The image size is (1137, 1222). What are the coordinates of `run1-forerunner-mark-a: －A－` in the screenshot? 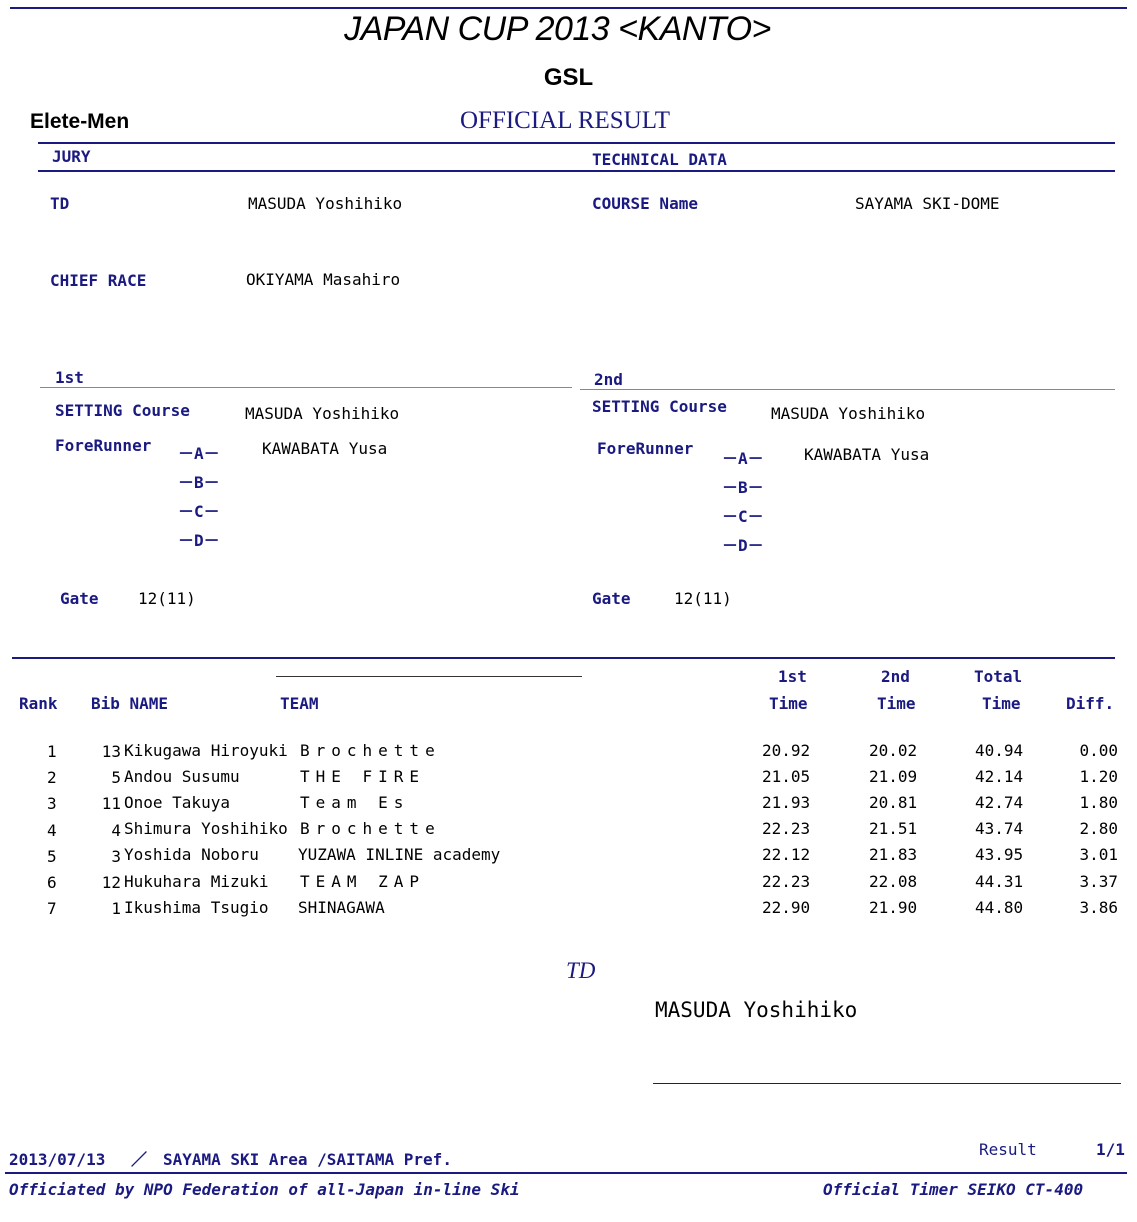 It's located at (199, 453).